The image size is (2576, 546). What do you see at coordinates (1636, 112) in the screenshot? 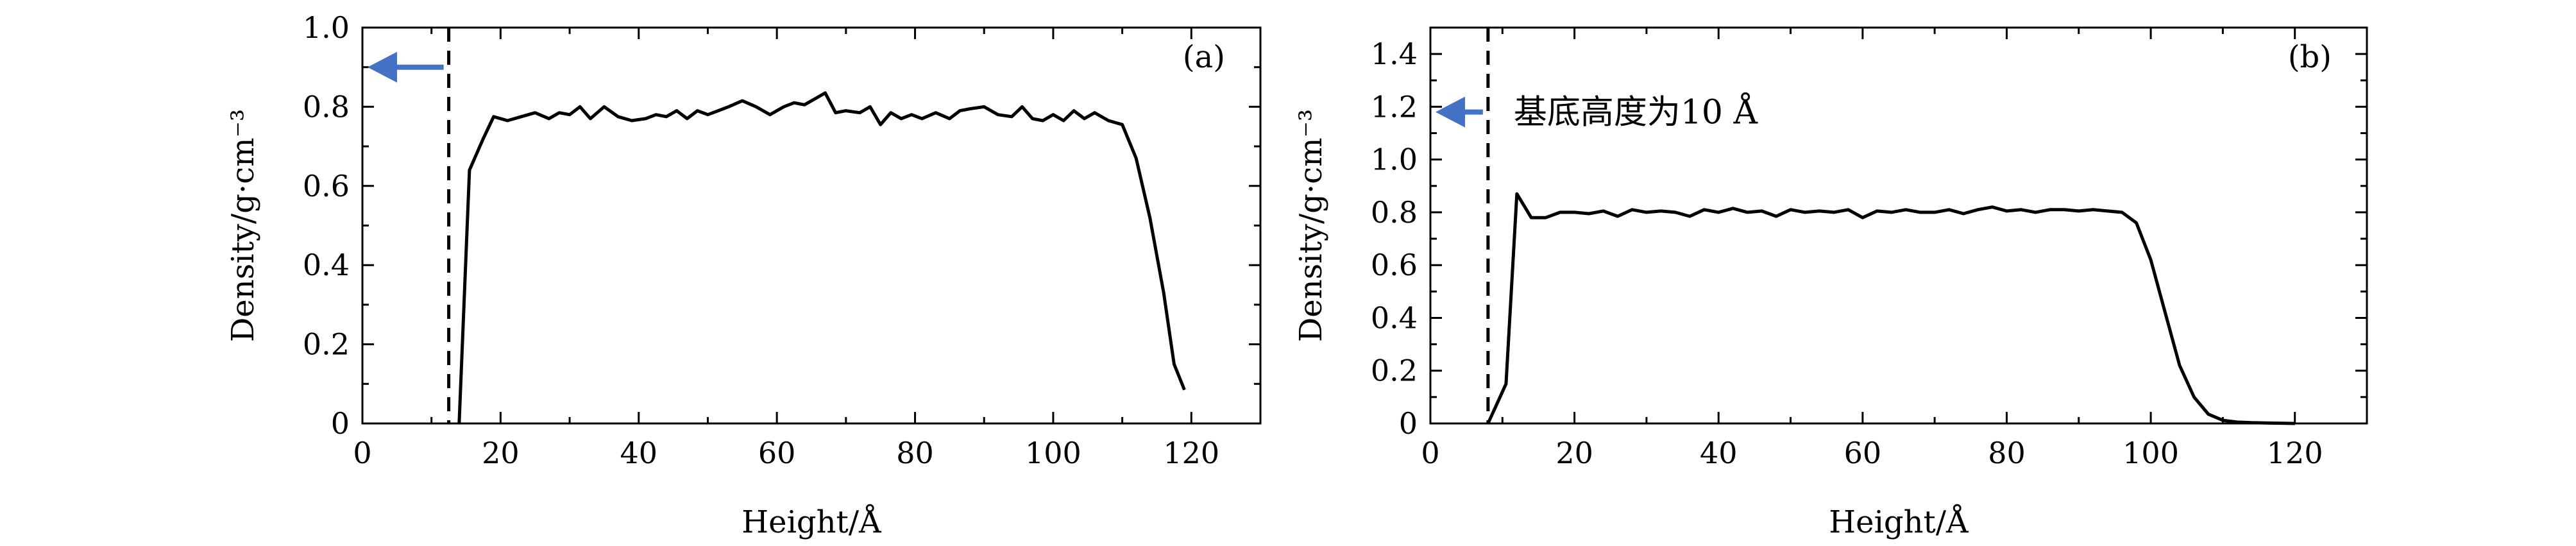
I see `substrate-annotation: 基底高度为10 Å` at bounding box center [1636, 112].